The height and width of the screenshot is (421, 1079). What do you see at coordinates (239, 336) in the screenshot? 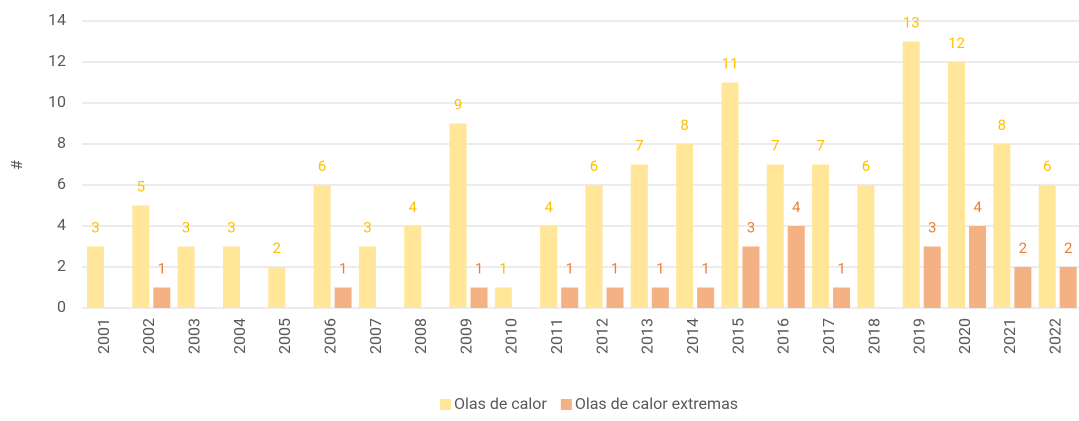
I see `x-tick-label: 2004` at bounding box center [239, 336].